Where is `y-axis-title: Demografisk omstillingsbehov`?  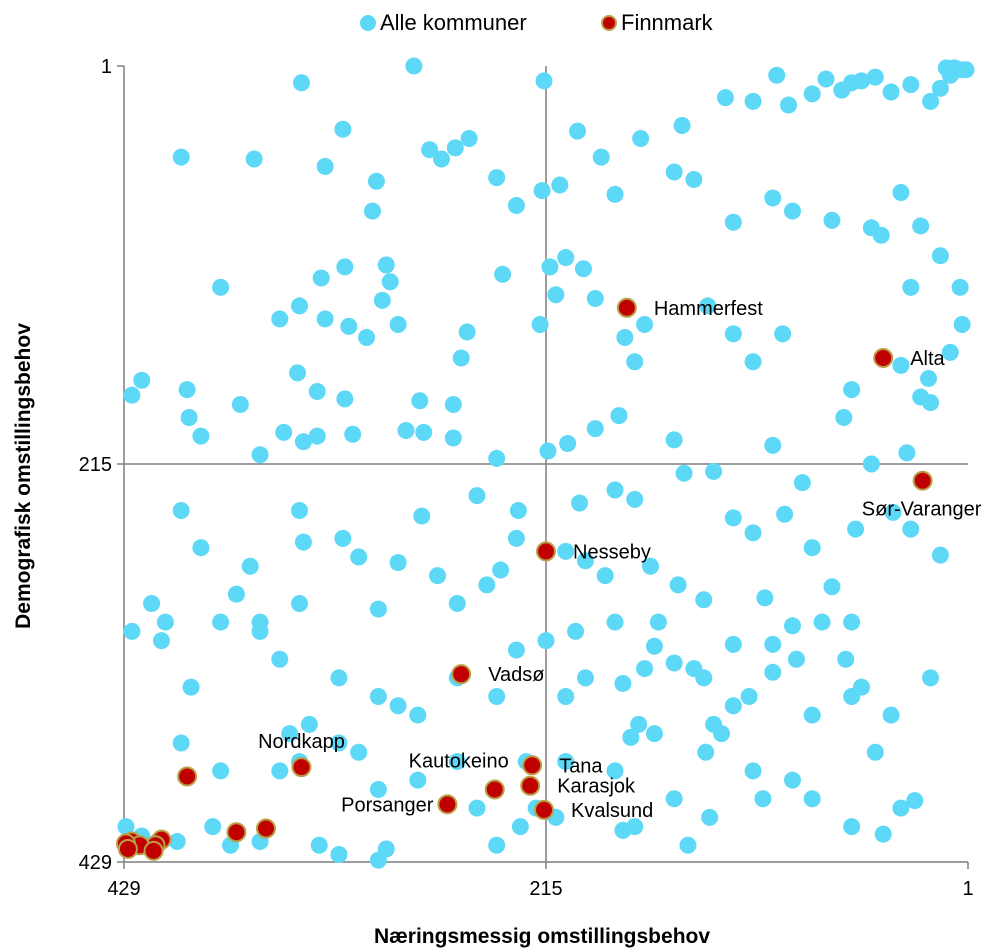
y-axis-title: Demografisk omstillingsbehov is located at coordinates (23, 476).